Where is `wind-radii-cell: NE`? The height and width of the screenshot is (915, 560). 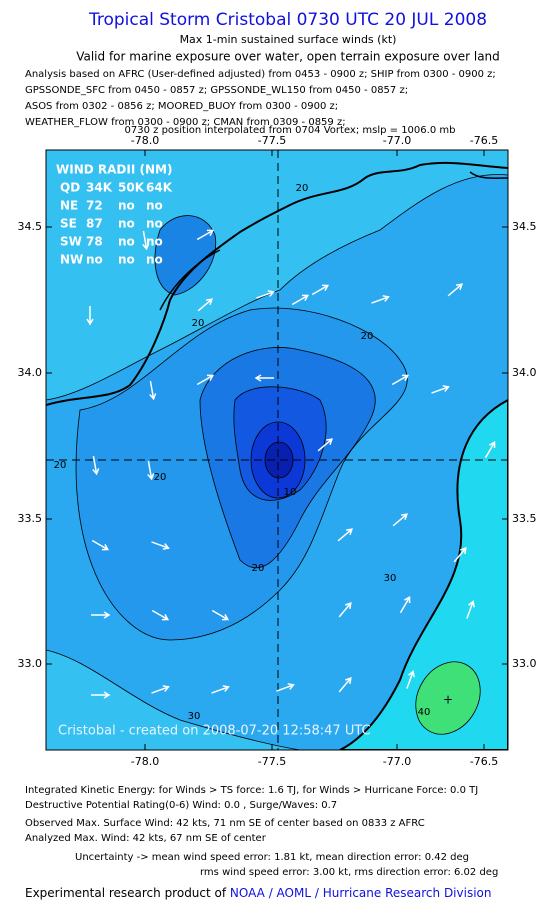 wind-radii-cell: NE is located at coordinates (69, 206).